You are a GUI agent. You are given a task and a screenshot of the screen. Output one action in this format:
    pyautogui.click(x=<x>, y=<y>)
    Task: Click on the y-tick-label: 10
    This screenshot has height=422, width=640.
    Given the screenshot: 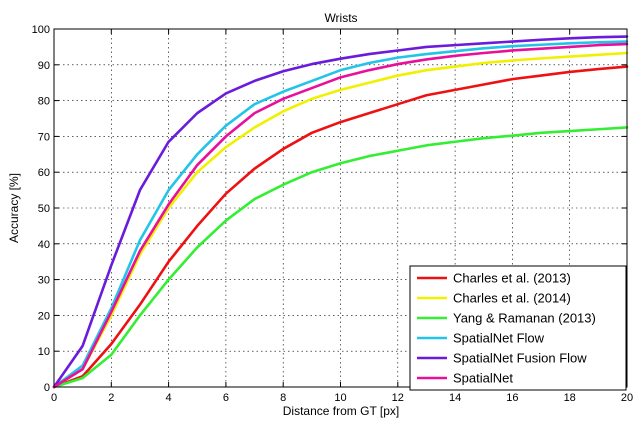 What is the action you would take?
    pyautogui.click(x=44, y=352)
    